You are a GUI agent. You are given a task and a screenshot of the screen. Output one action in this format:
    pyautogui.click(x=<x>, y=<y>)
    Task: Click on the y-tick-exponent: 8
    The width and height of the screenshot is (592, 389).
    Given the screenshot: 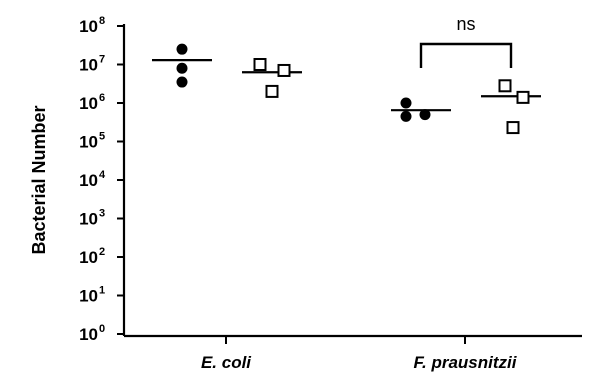 What is the action you would take?
    pyautogui.click(x=102, y=21)
    